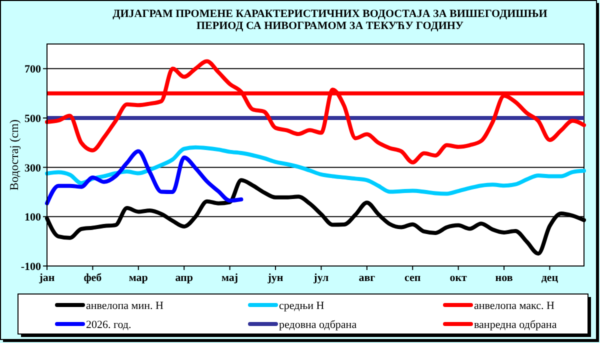 The height and width of the screenshot is (343, 600). What do you see at coordinates (515, 325) in the screenshot?
I see `legend-label: ванредна одбрана` at bounding box center [515, 325].